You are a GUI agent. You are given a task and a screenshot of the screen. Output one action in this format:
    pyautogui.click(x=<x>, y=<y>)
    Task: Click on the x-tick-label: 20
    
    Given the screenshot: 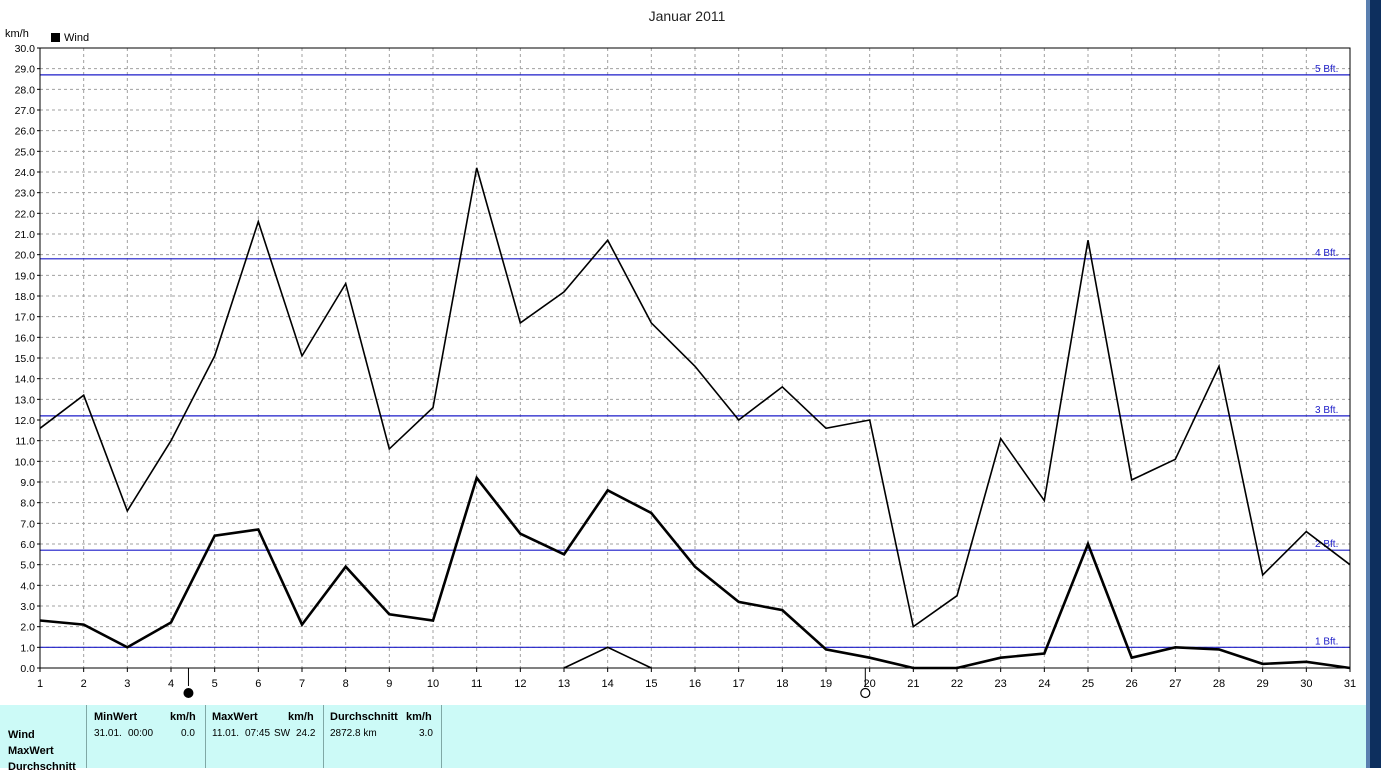 What is the action you would take?
    pyautogui.click(x=870, y=684)
    